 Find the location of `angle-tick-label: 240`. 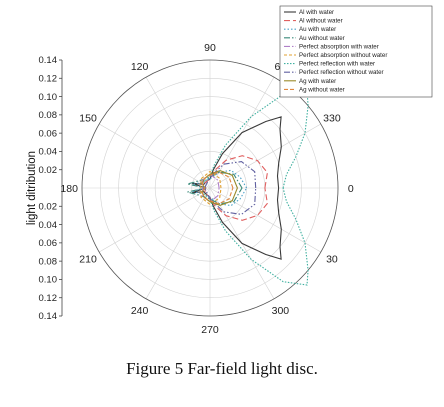

angle-tick-label: 240 is located at coordinates (140, 311).